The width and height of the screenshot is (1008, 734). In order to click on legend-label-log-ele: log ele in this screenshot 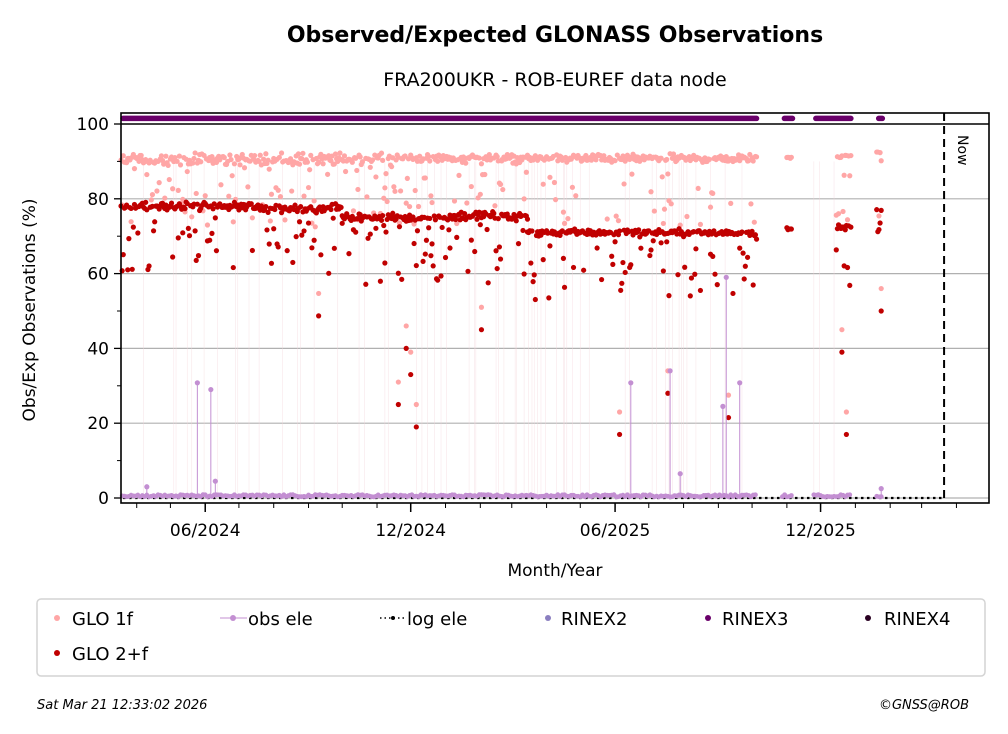, I will do `click(437, 619)`.